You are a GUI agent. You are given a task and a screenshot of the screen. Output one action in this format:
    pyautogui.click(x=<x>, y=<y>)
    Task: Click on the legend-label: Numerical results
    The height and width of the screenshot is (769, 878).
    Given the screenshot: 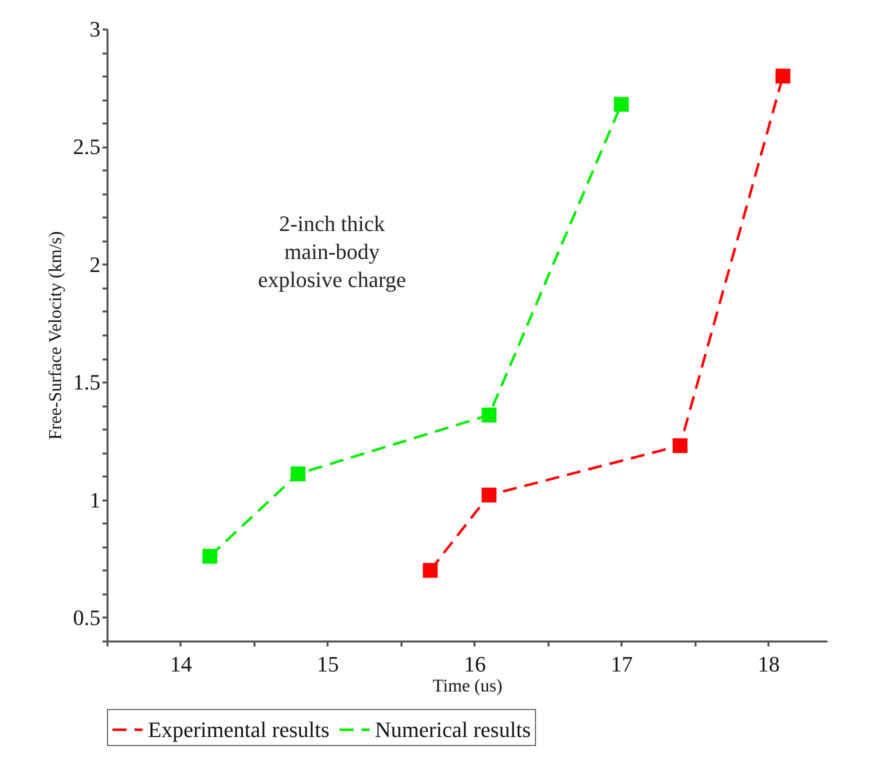 What is the action you would take?
    pyautogui.click(x=453, y=729)
    